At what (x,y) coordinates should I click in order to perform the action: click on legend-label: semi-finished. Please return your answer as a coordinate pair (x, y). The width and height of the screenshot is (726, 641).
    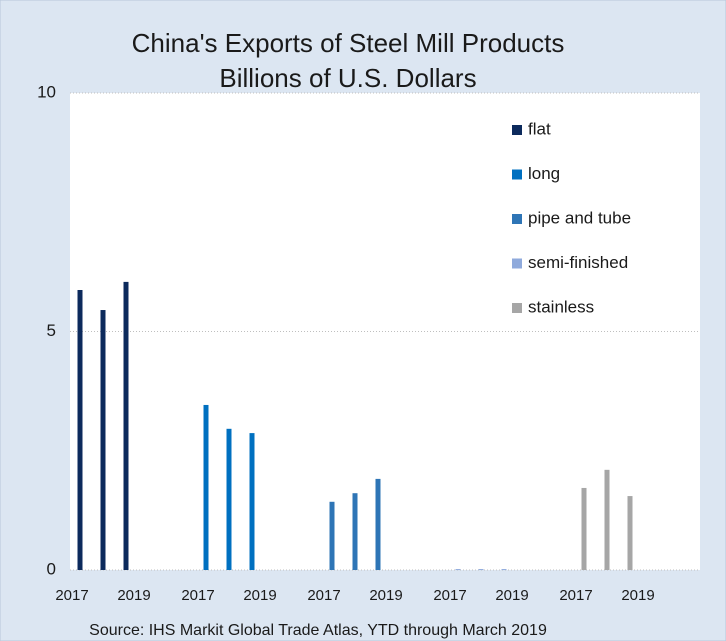
    Looking at the image, I should click on (578, 262).